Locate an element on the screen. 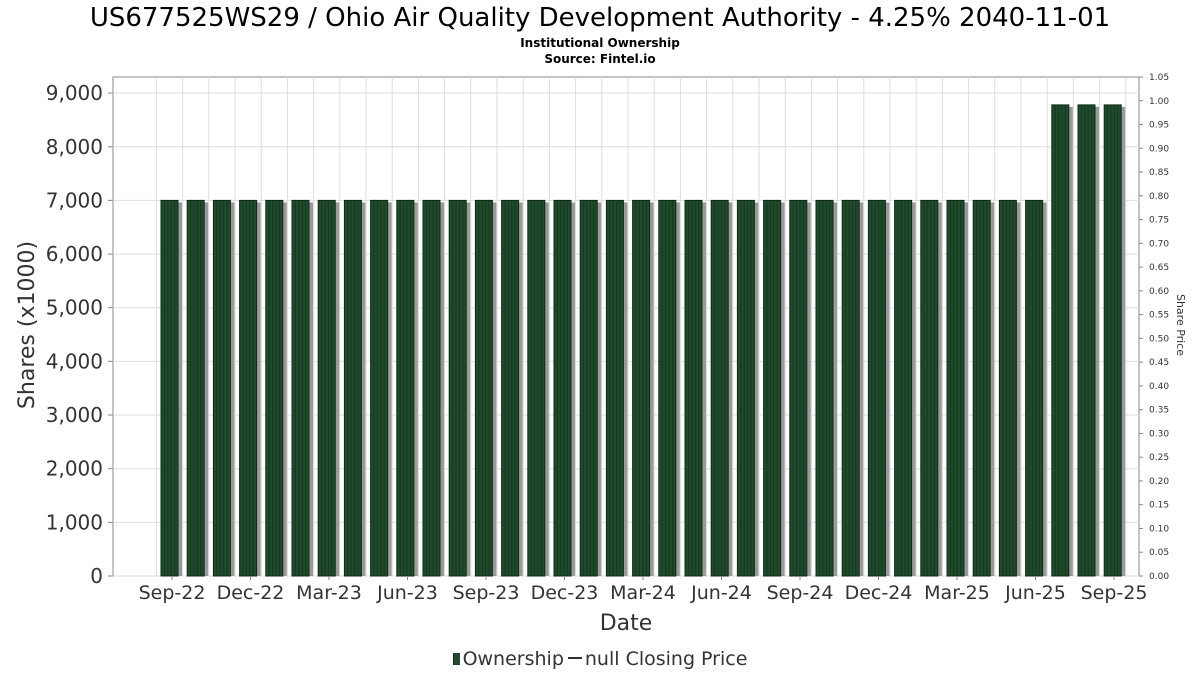 This screenshot has height=675, width=1200. y-tick-label: 8,000 is located at coordinates (74, 147).